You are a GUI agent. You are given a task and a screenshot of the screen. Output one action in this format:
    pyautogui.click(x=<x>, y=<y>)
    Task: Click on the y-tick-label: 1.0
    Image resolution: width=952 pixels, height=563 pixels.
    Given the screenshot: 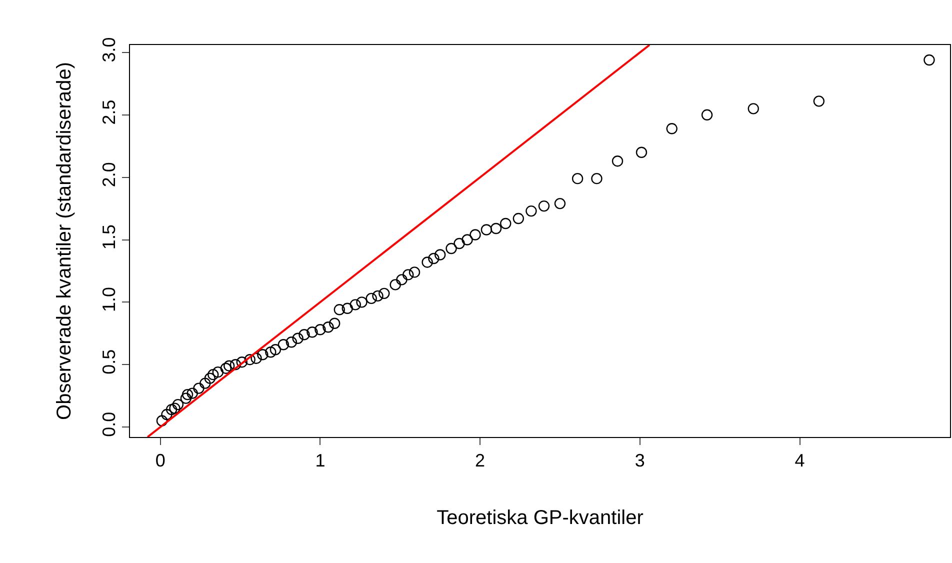 What is the action you would take?
    pyautogui.click(x=108, y=299)
    